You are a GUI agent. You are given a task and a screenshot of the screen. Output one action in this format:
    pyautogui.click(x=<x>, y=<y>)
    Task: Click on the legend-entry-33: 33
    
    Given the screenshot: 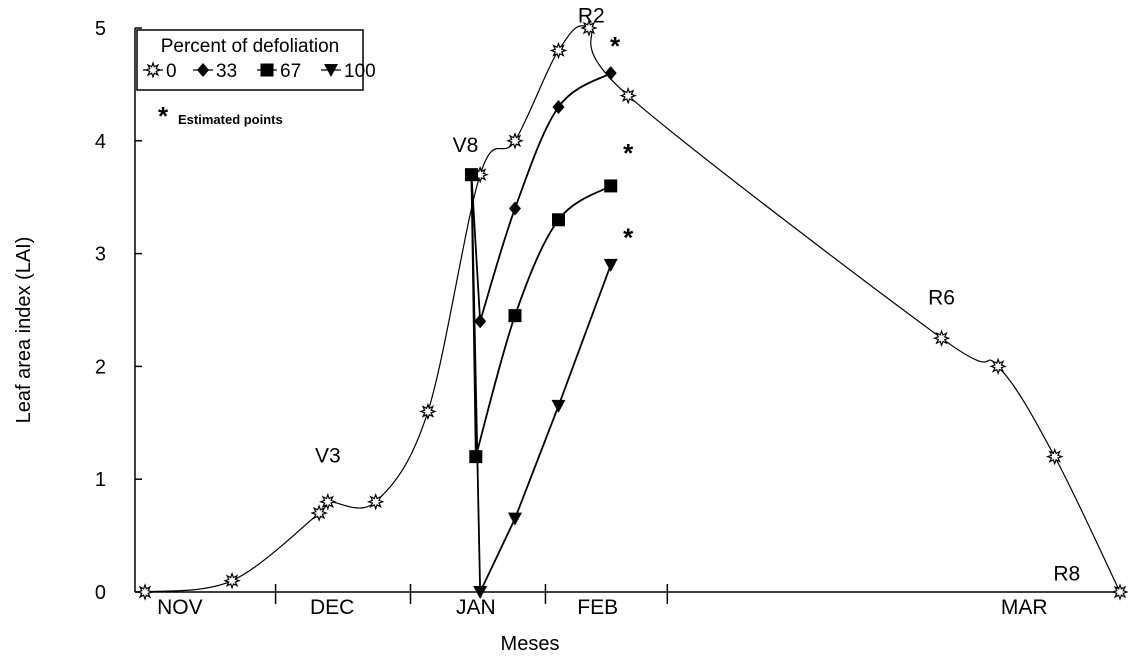 What is the action you would take?
    pyautogui.click(x=215, y=71)
    